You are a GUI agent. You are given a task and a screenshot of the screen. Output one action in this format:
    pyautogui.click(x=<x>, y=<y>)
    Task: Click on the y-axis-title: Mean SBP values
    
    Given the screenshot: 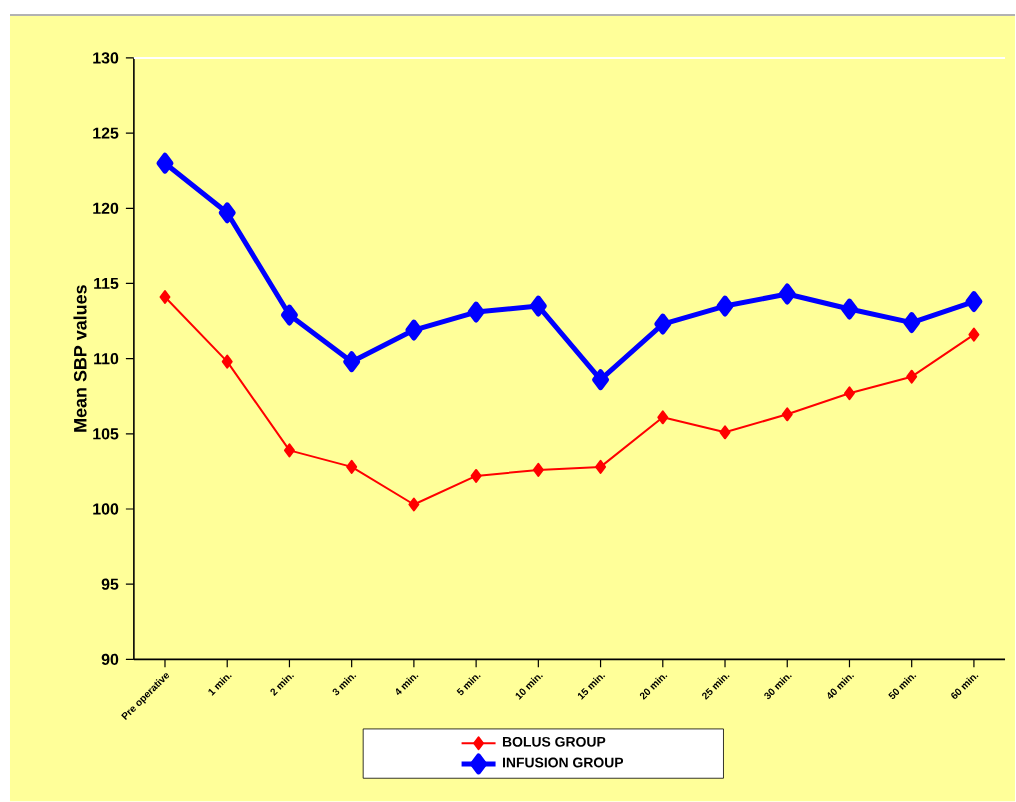 What is the action you would take?
    pyautogui.click(x=80, y=359)
    